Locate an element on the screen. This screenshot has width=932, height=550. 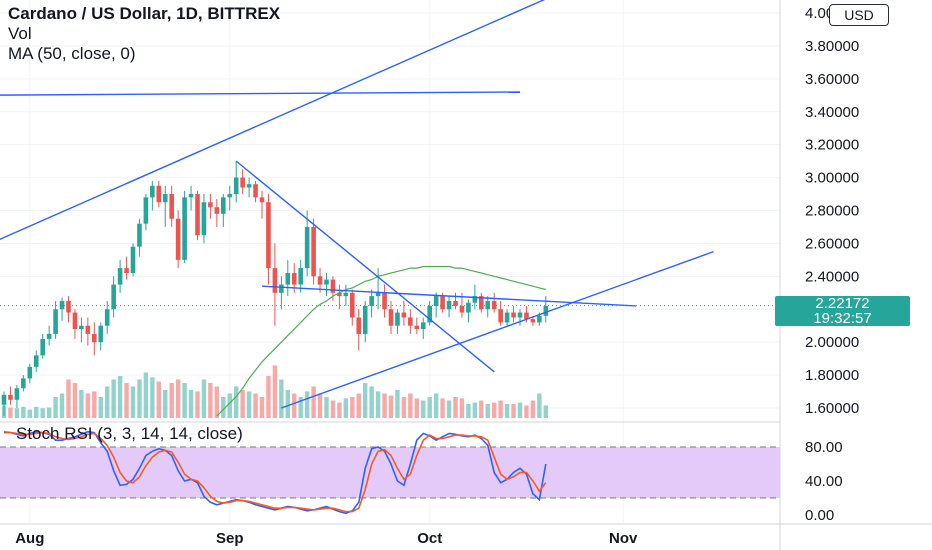
currency-button: USD is located at coordinates (859, 15).